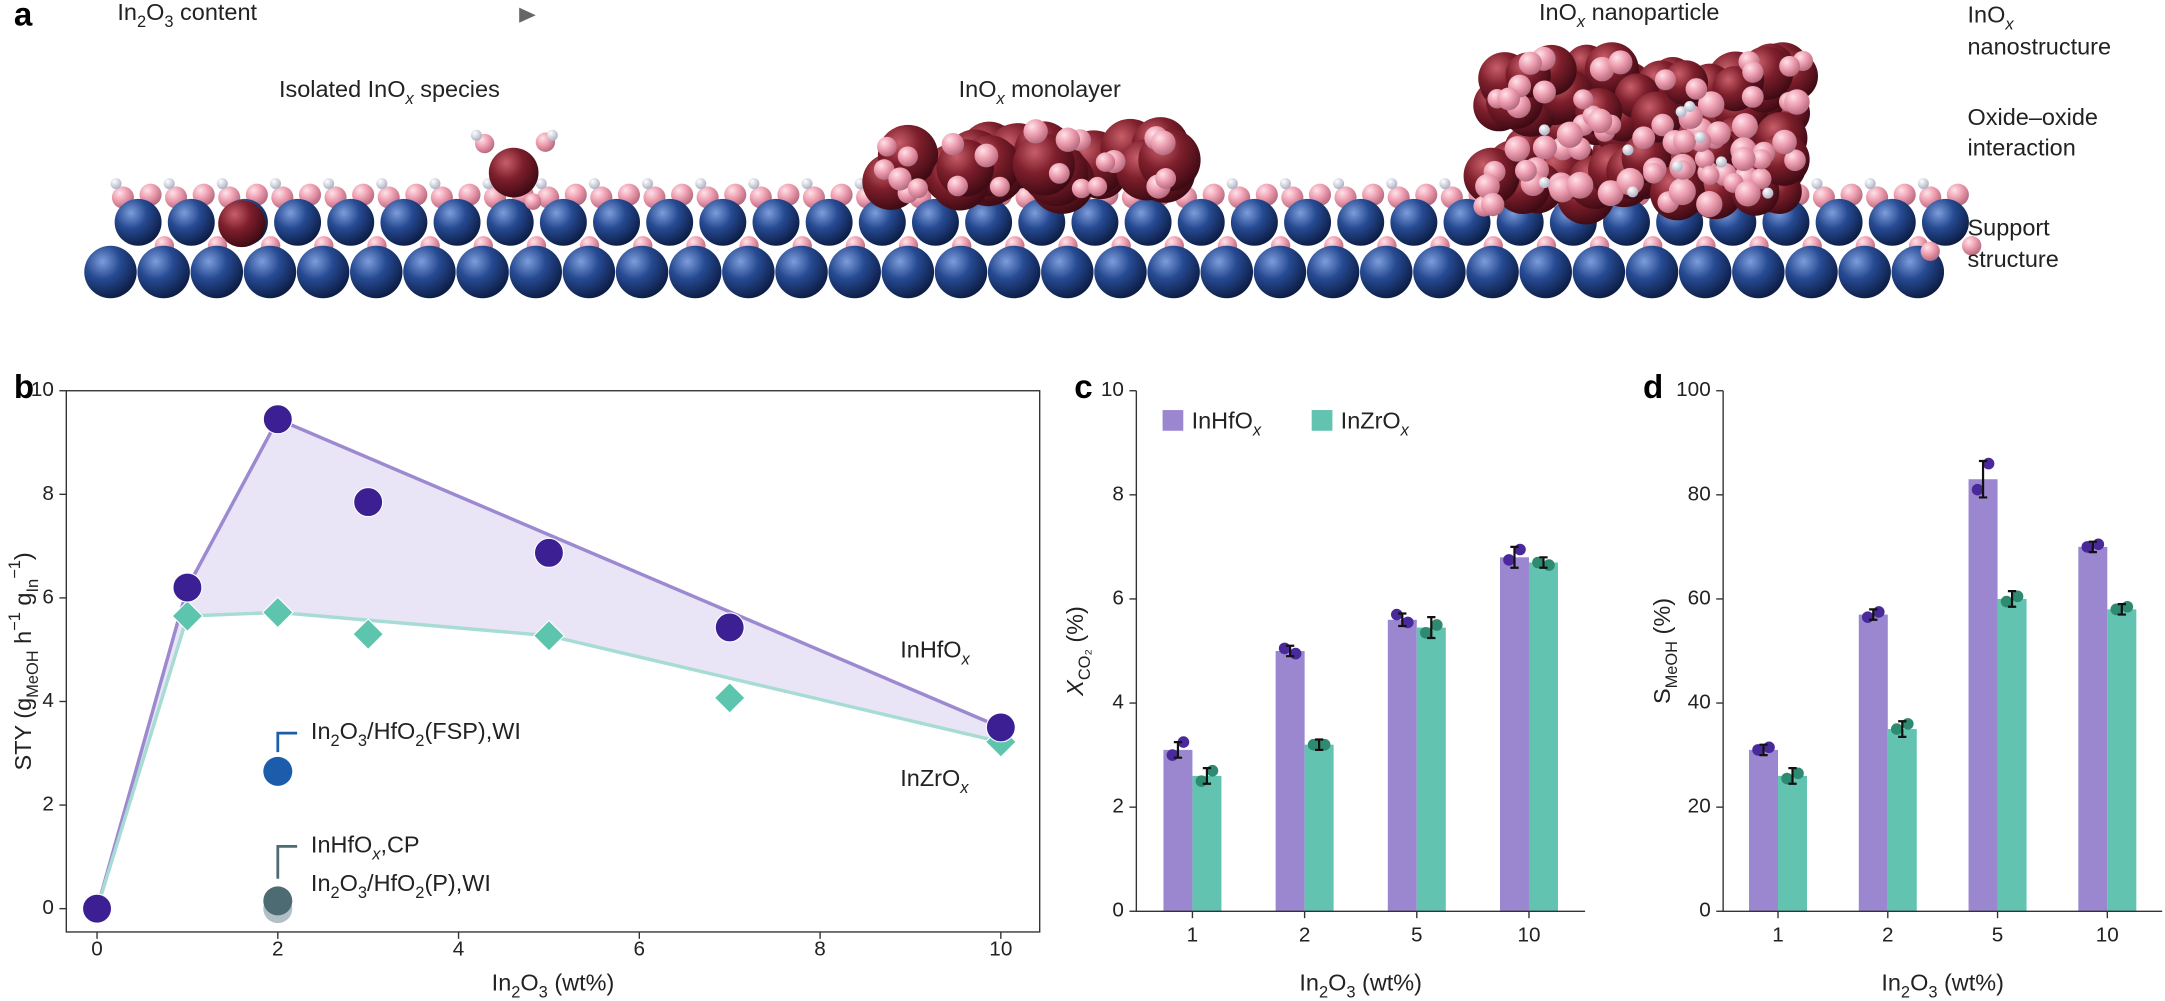 This screenshot has width=2165, height=1001. Describe the element at coordinates (1987, 15) in the screenshot. I see `text-run: InO` at that location.